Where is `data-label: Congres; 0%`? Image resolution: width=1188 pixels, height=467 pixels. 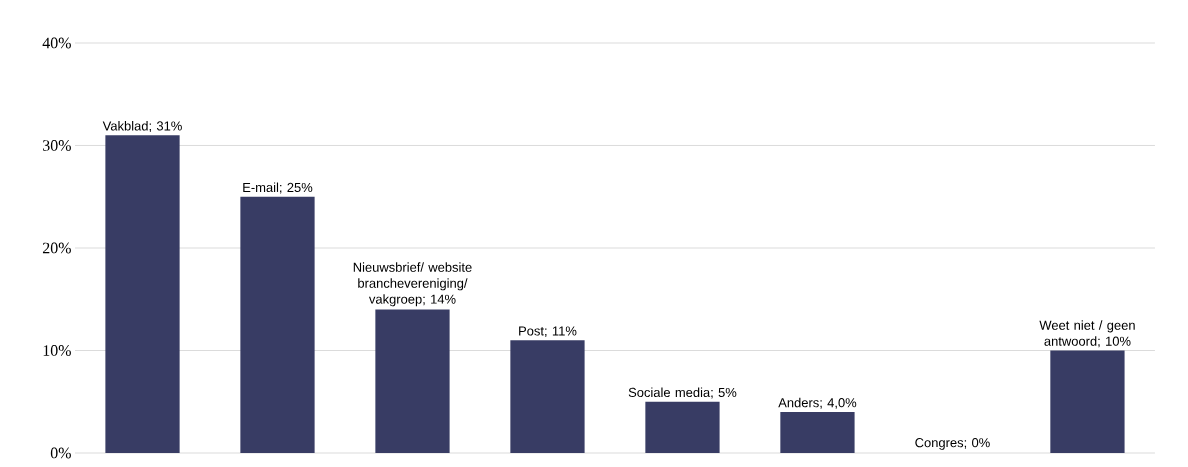
data-label: Congres; 0% is located at coordinates (952, 444).